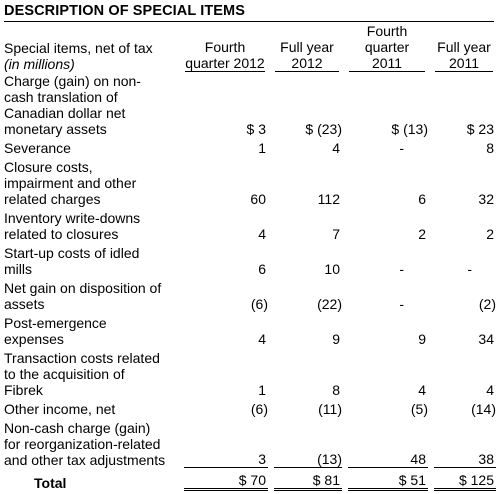  What do you see at coordinates (328, 199) in the screenshot?
I see `row-value: 112` at bounding box center [328, 199].